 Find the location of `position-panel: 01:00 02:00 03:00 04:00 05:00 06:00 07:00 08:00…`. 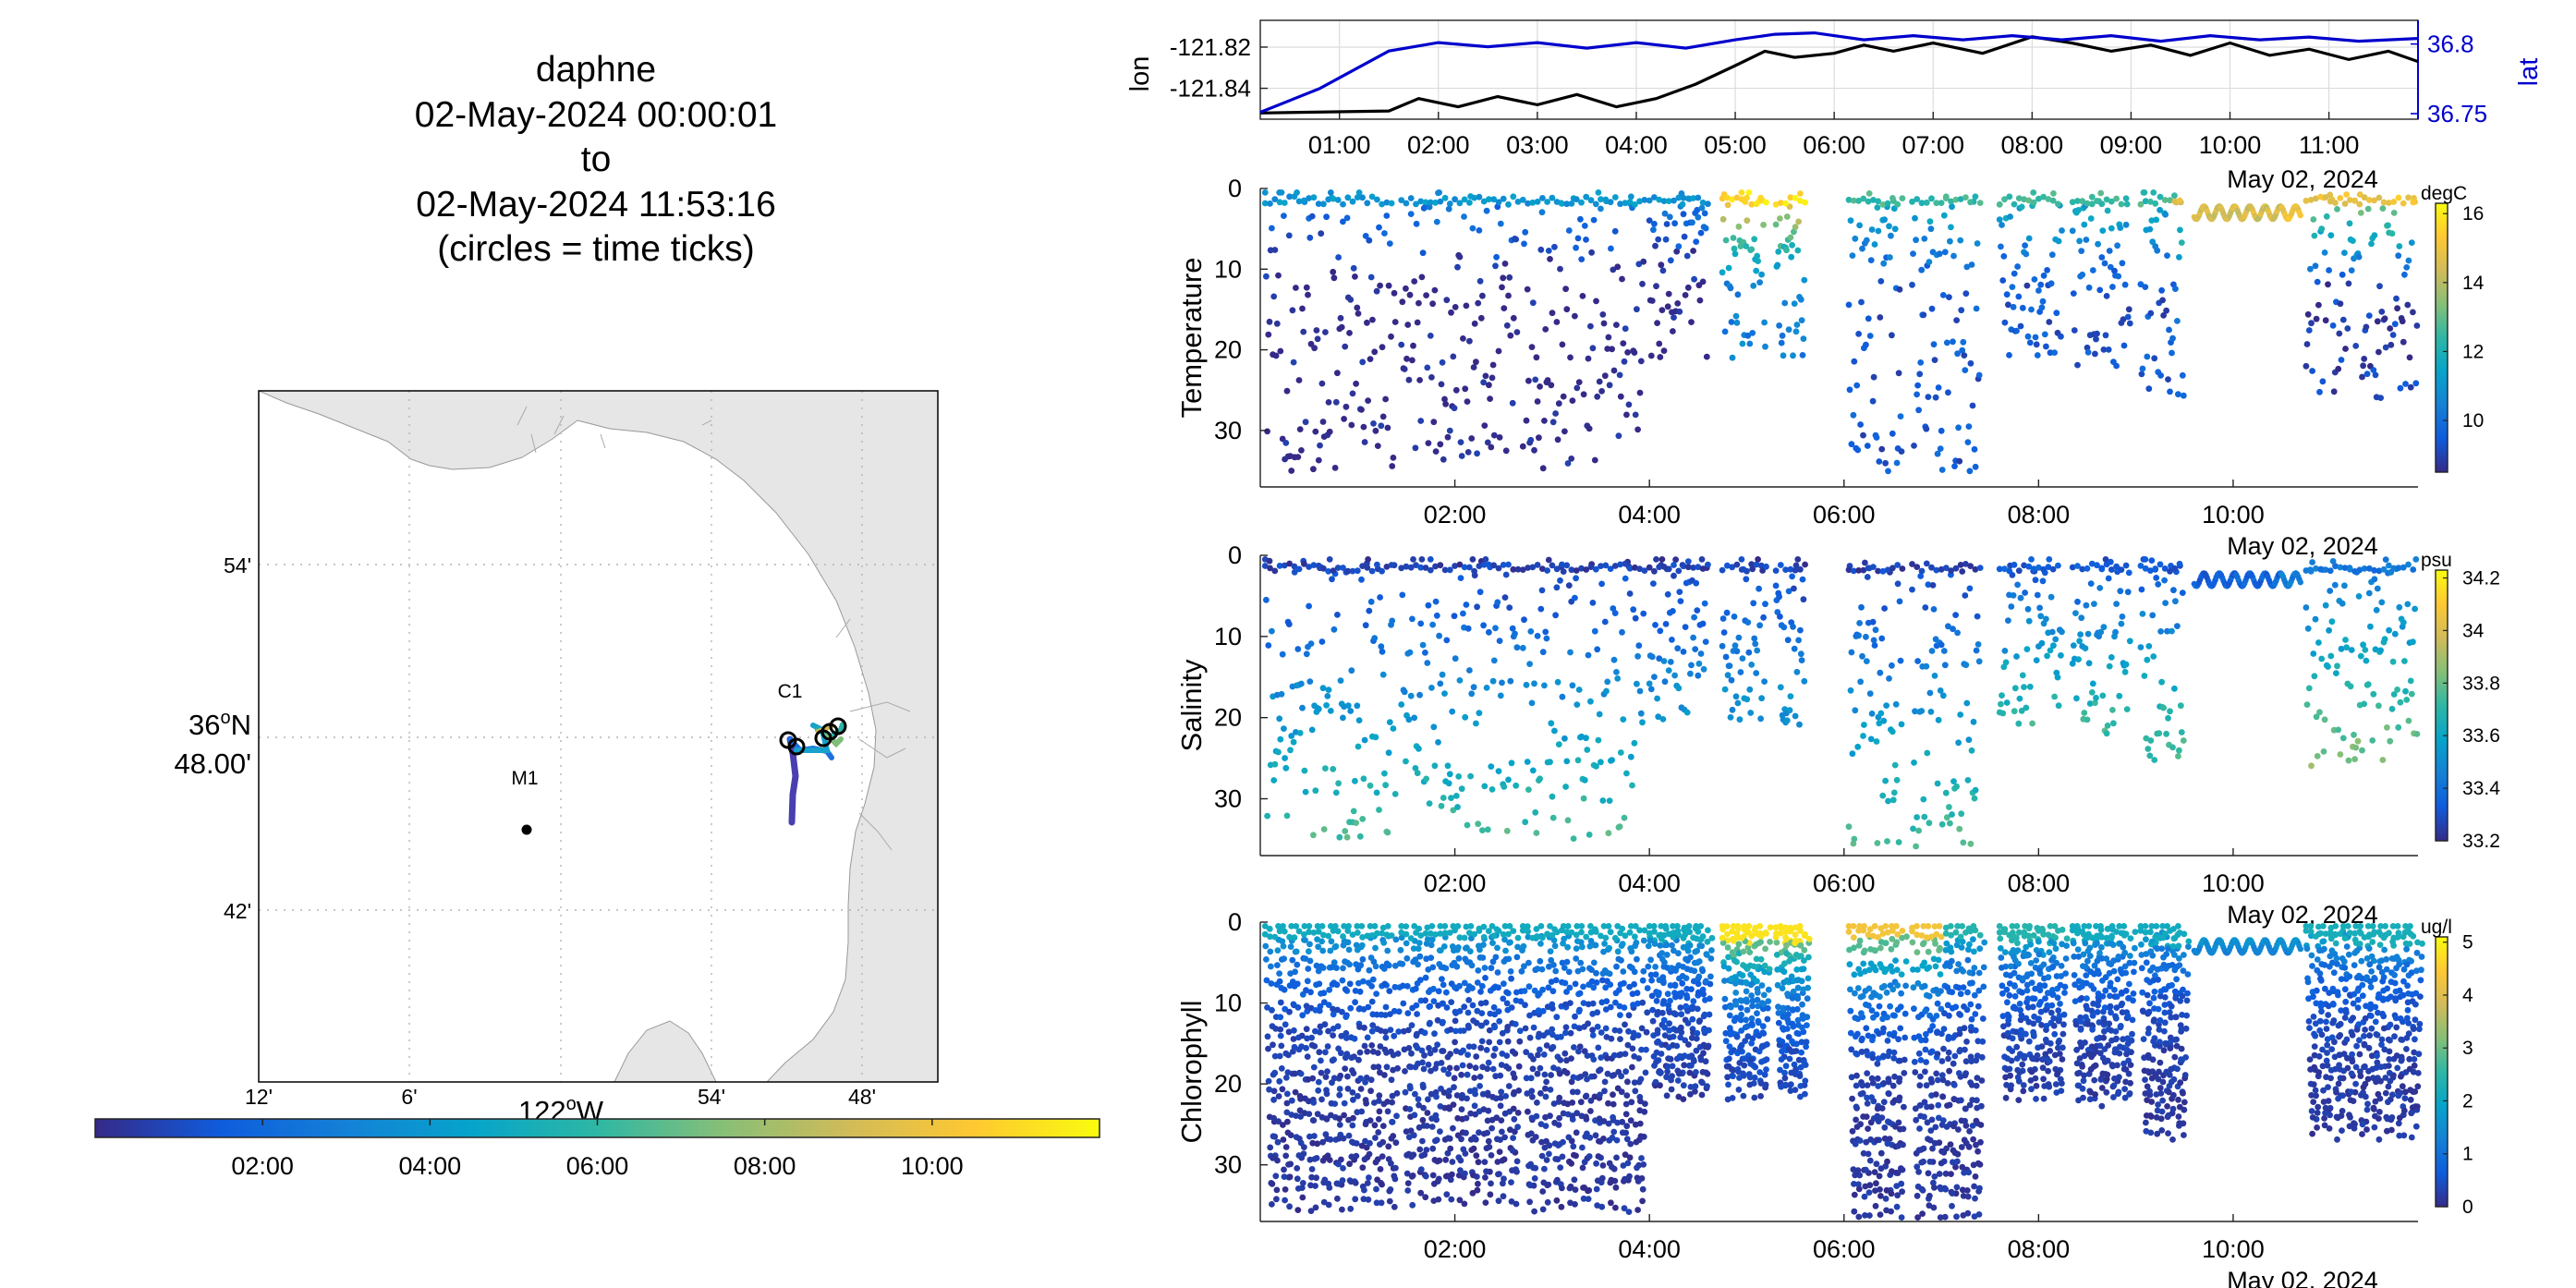

position-panel: 01:00 02:00 03:00 04:00 05:00 06:00 07:00 08:00… is located at coordinates (1834, 106).